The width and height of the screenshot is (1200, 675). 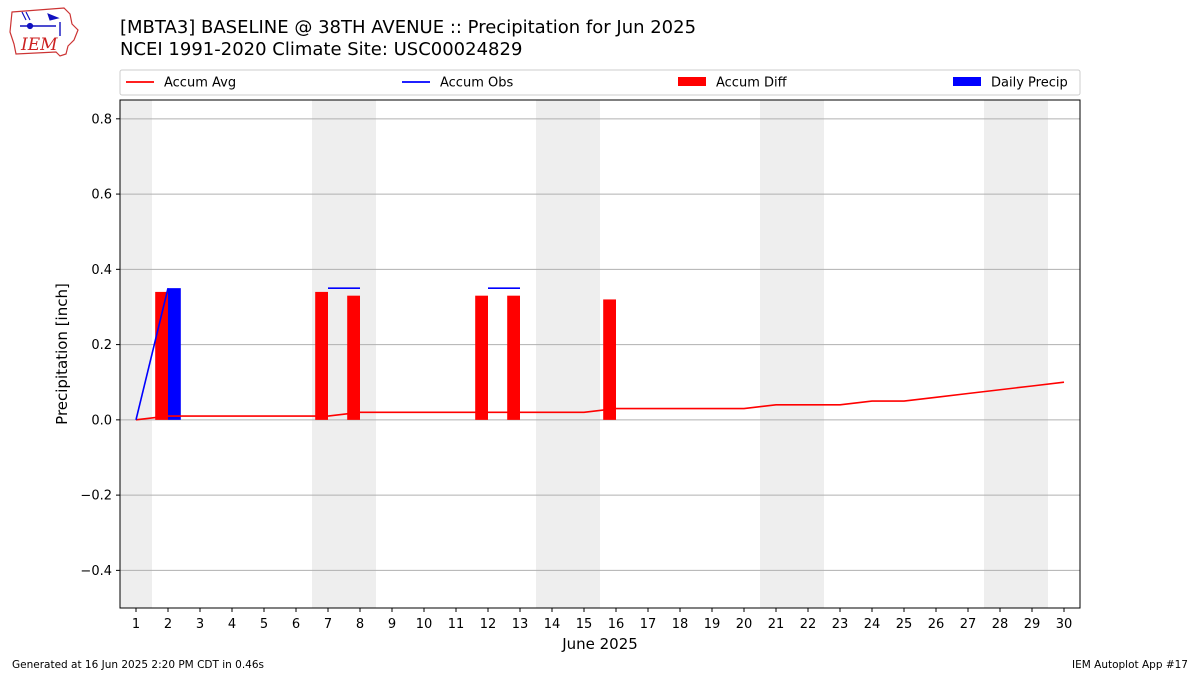 What do you see at coordinates (40, 23) in the screenshot?
I see `weather-station-icon` at bounding box center [40, 23].